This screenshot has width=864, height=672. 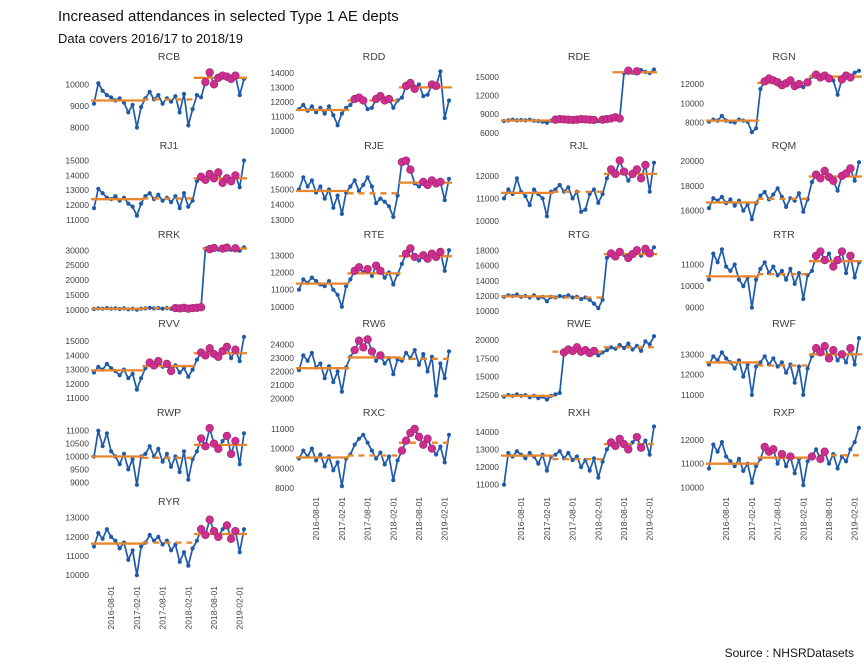 What do you see at coordinates (361, 182) in the screenshot?
I see `facet-RJE: RJE 13000 14000 15000 16000` at bounding box center [361, 182].